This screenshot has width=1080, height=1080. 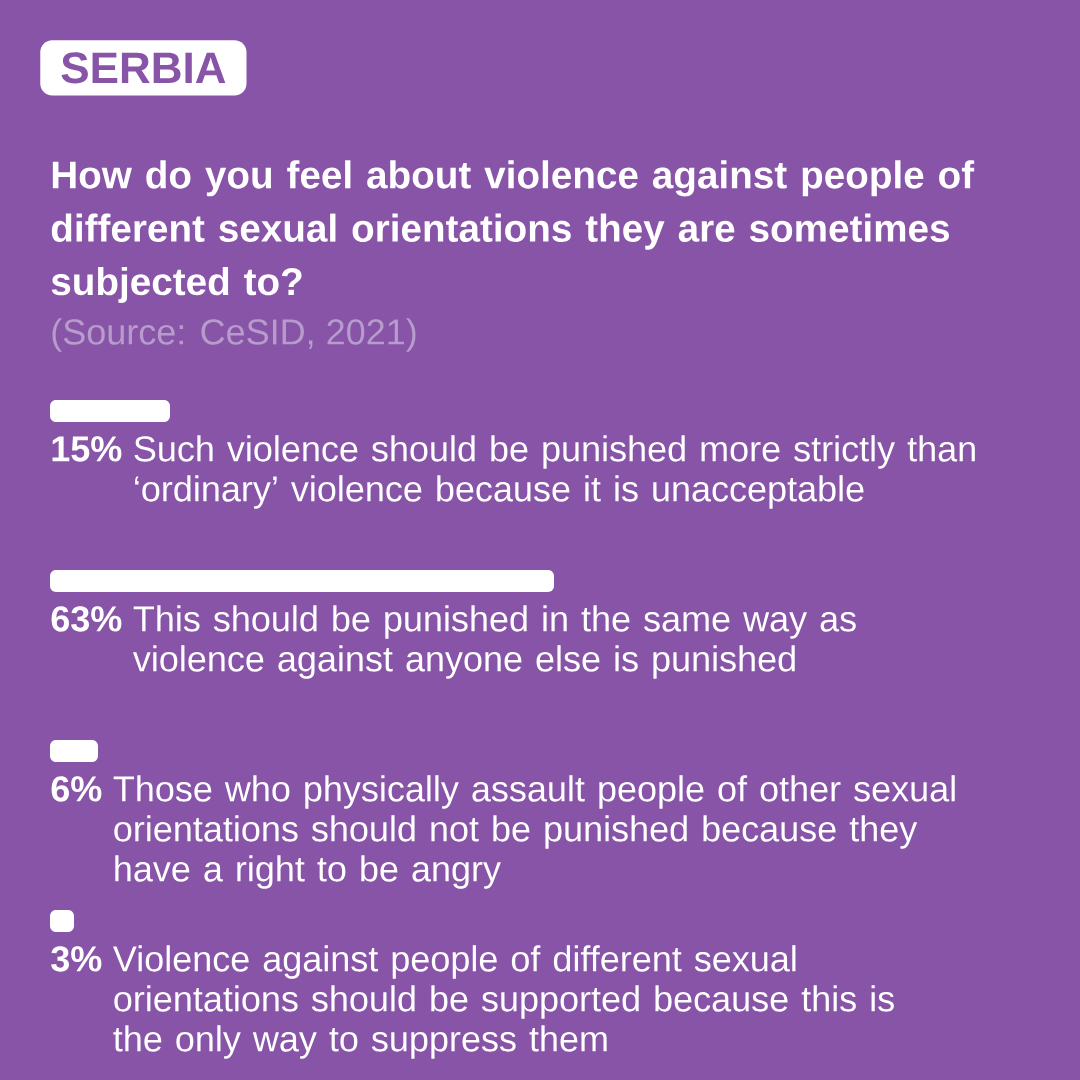 I want to click on data-label: 15%, so click(x=87, y=449).